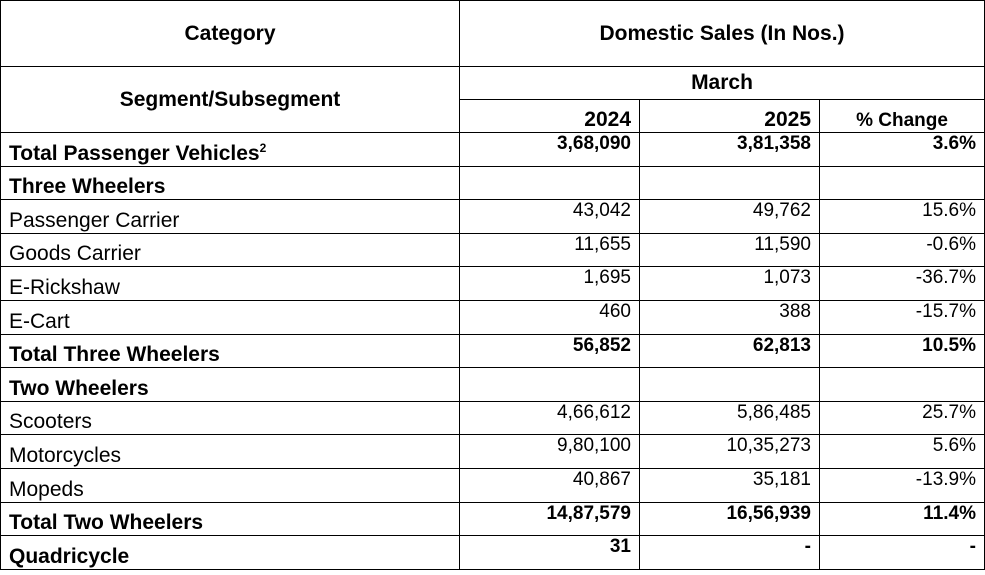  What do you see at coordinates (549, 451) in the screenshot?
I see `value-2024-cell: 9,80,100` at bounding box center [549, 451].